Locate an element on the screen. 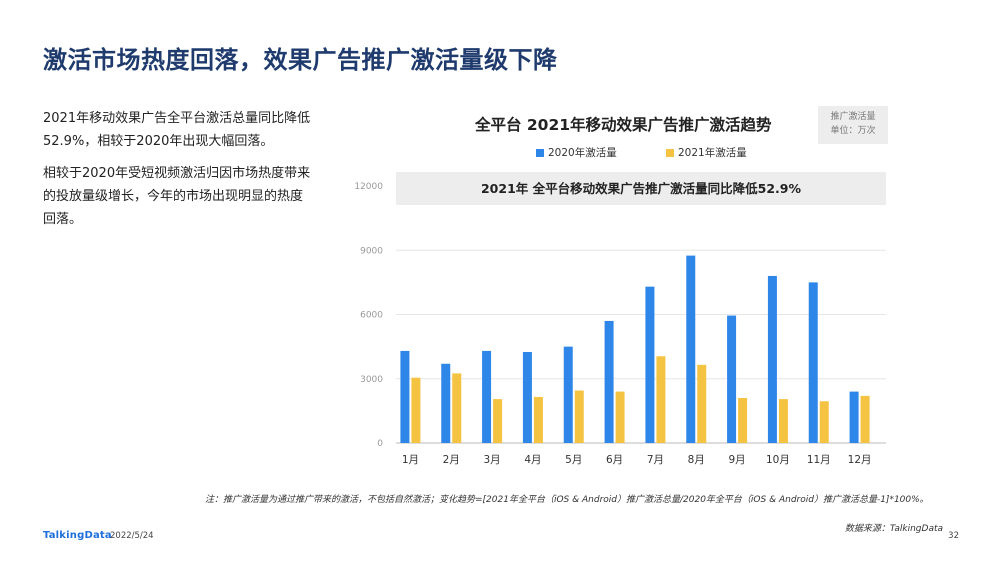  x-tick-label: 1月 is located at coordinates (410, 460).